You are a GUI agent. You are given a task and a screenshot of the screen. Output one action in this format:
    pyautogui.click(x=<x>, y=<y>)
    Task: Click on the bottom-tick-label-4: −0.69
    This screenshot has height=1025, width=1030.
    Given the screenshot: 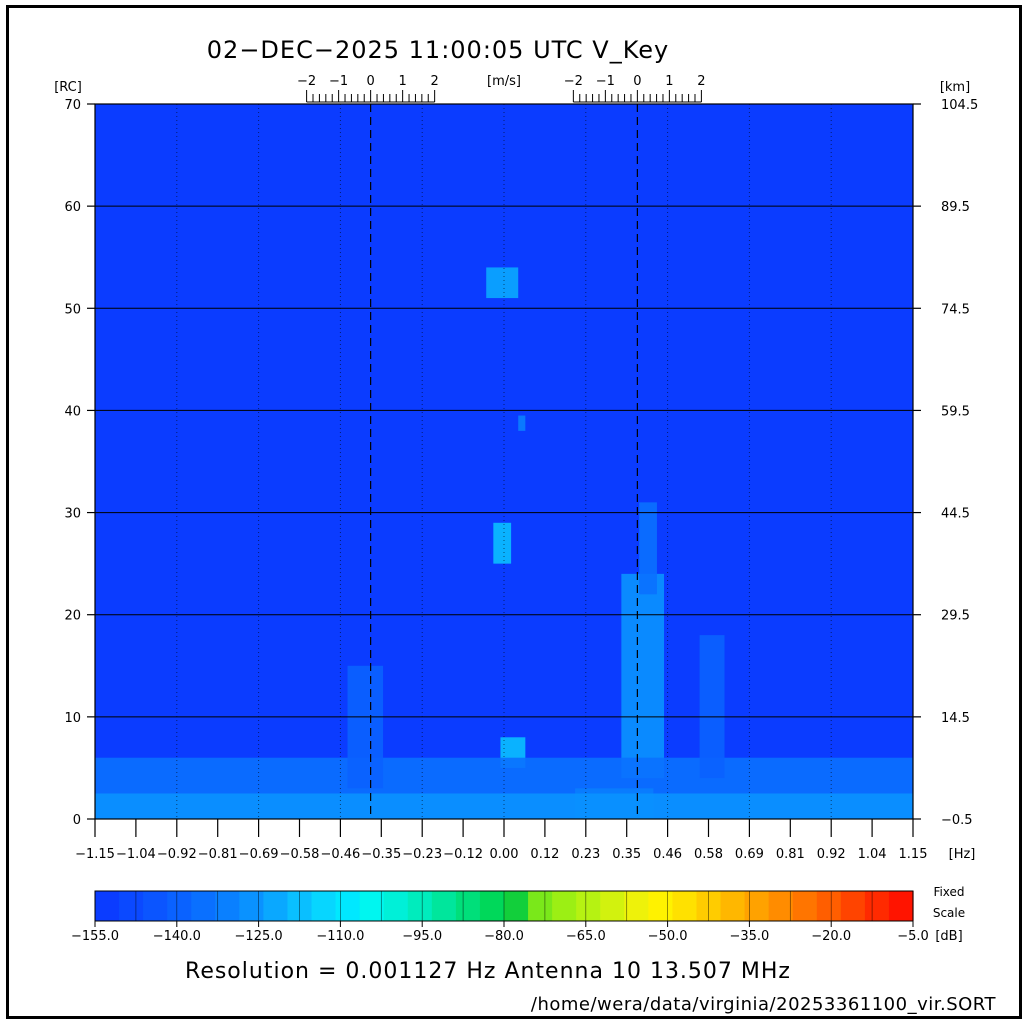 What is the action you would take?
    pyautogui.click(x=259, y=854)
    